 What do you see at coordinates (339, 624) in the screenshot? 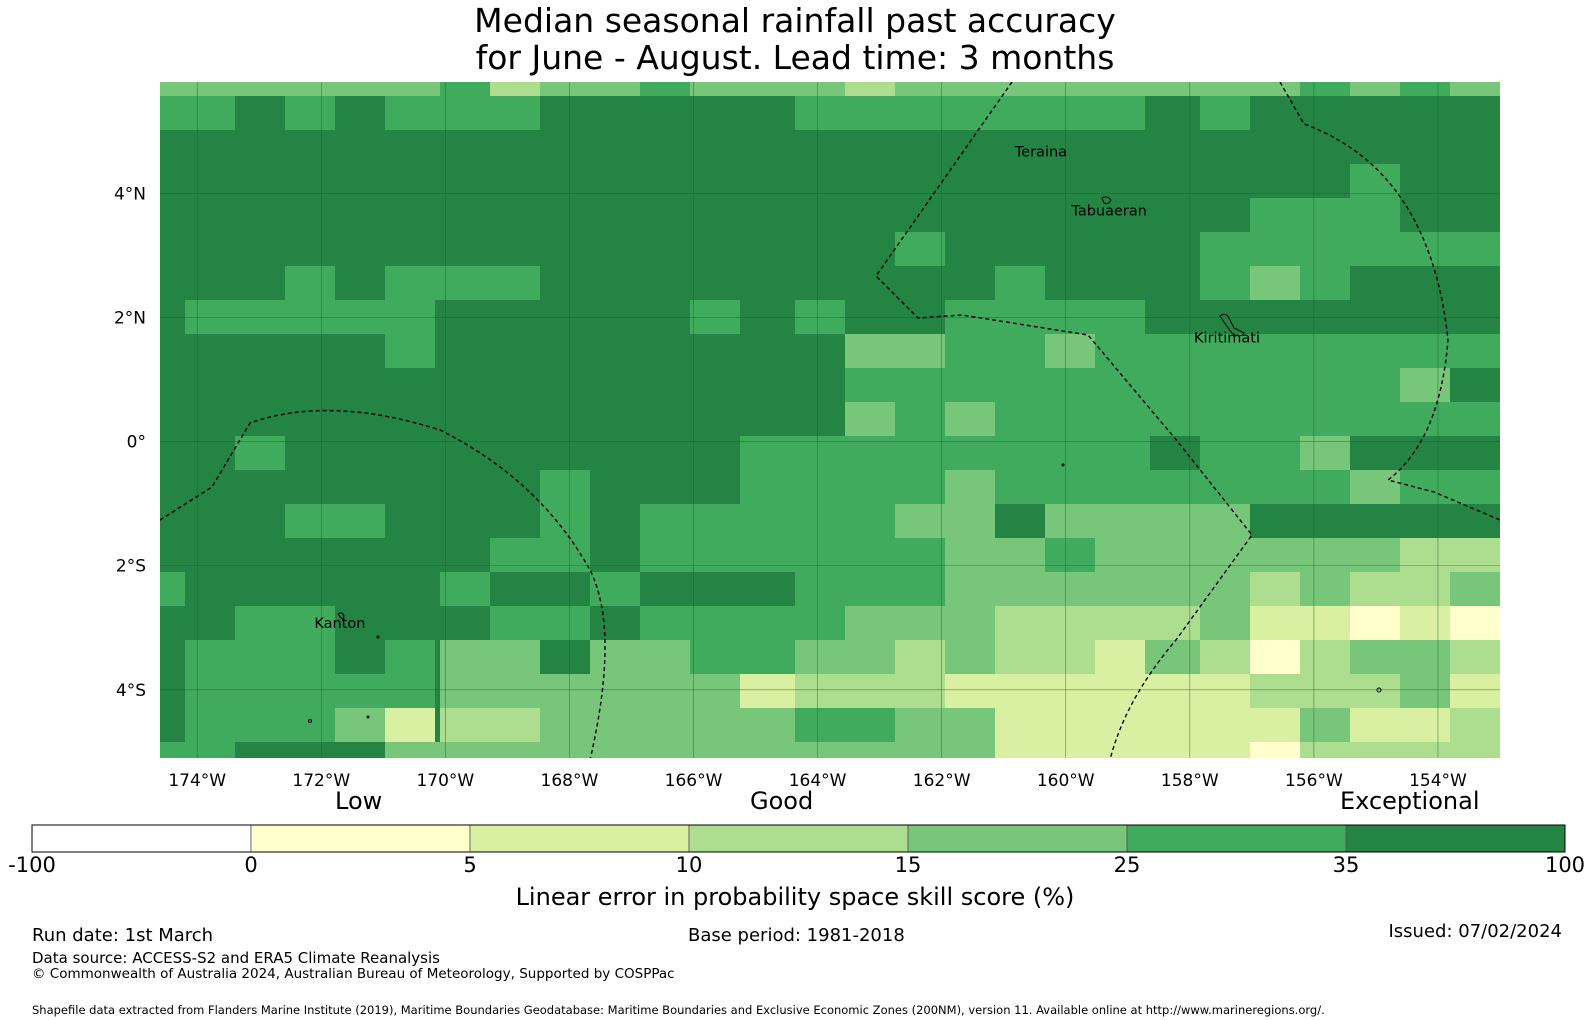
I see `place-label: Kanton` at bounding box center [339, 624].